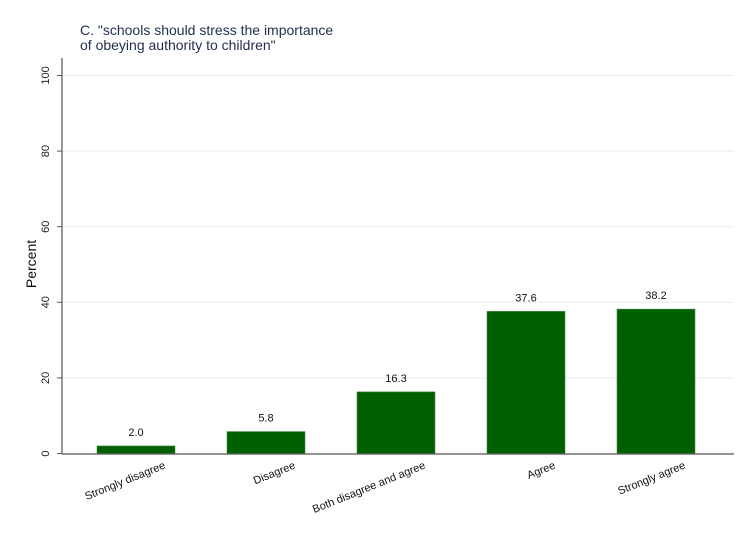  I want to click on chart-title-line-2: of obeying authority to children", so click(178, 45).